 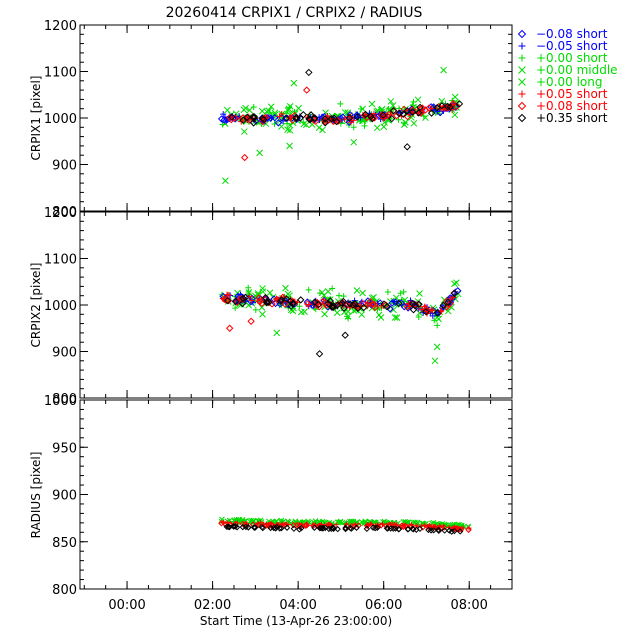 What do you see at coordinates (568, 70) in the screenshot?
I see `legend-entry: +0.00 middle` at bounding box center [568, 70].